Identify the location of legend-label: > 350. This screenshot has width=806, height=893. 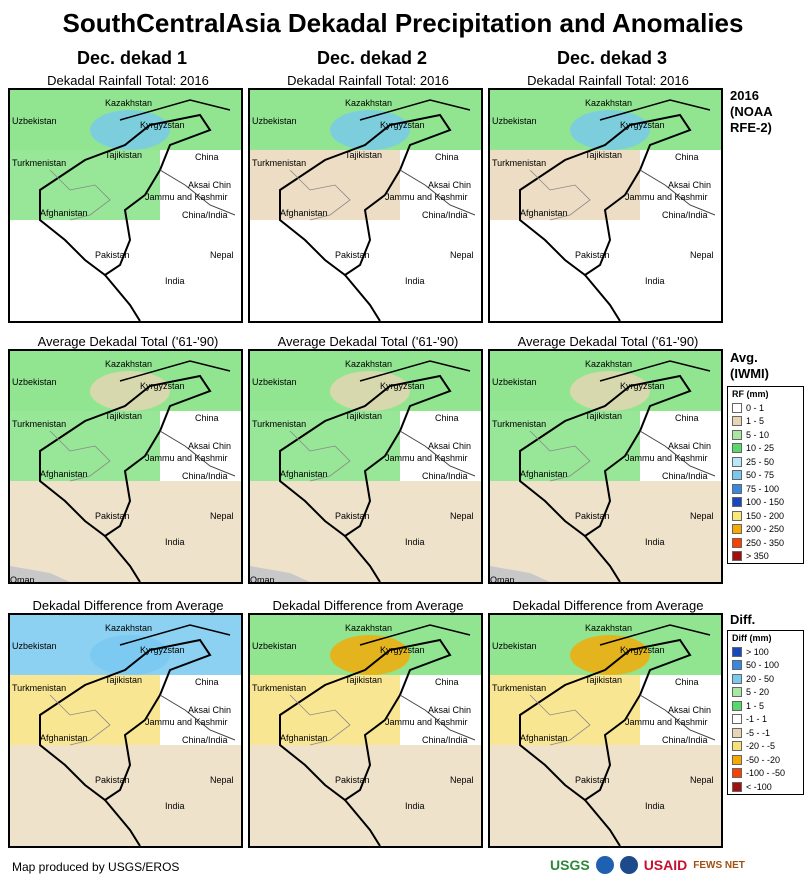
(757, 556).